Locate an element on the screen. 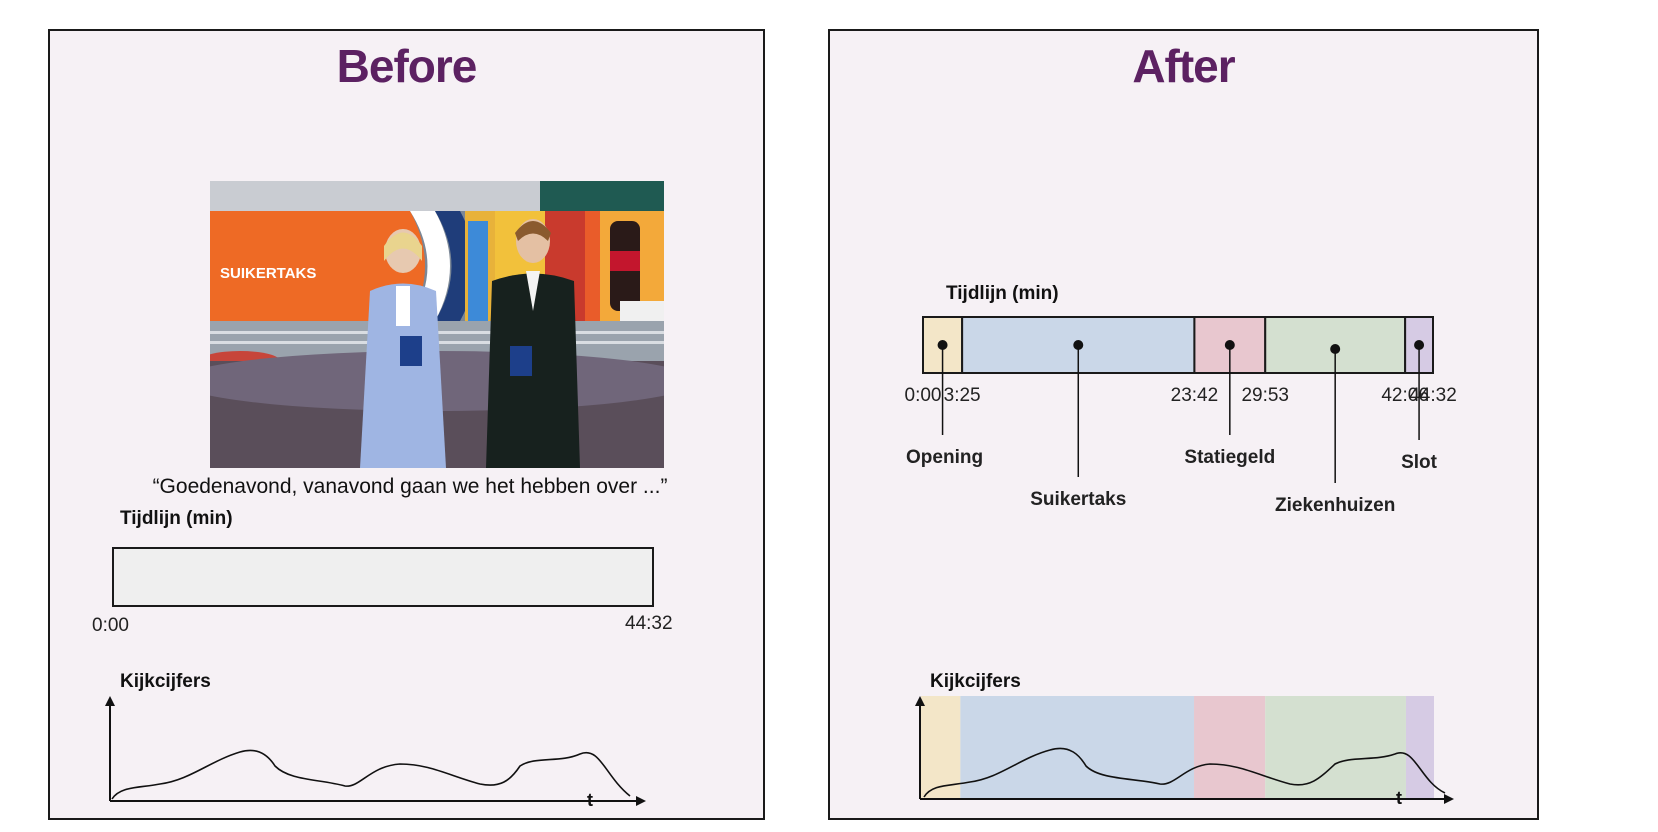 The width and height of the screenshot is (1658, 832). studio-photo: SUIKERTAKS is located at coordinates (437, 324).